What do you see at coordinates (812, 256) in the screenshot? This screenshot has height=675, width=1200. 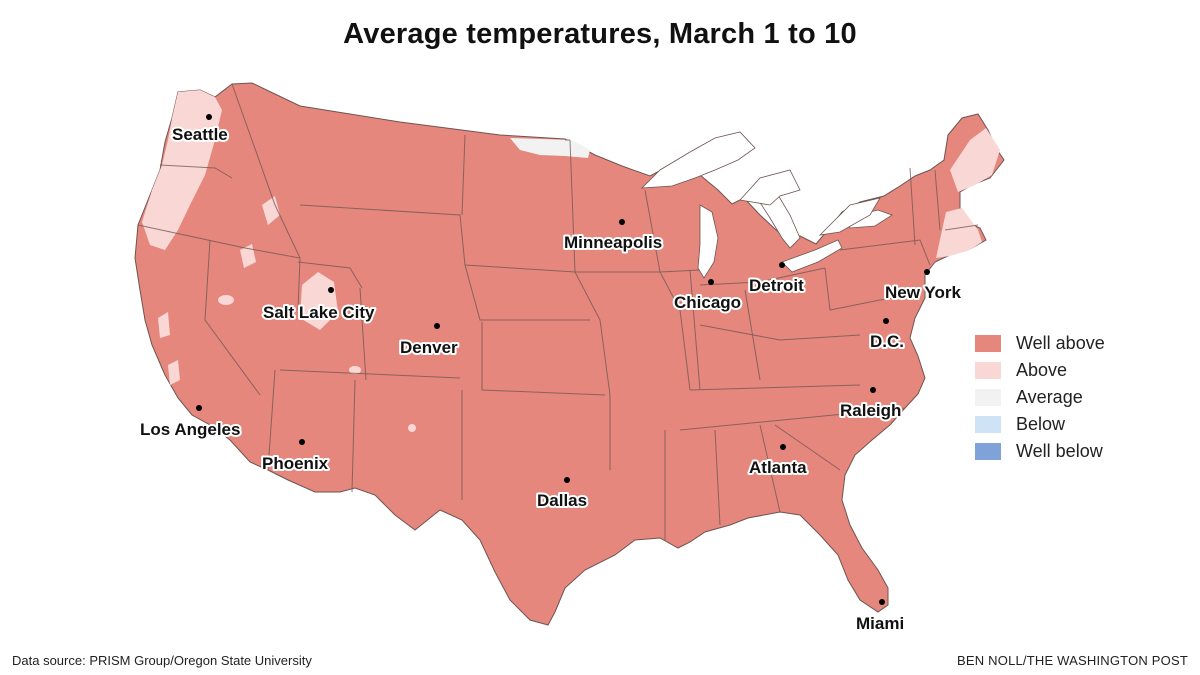 I see `lake-erie` at bounding box center [812, 256].